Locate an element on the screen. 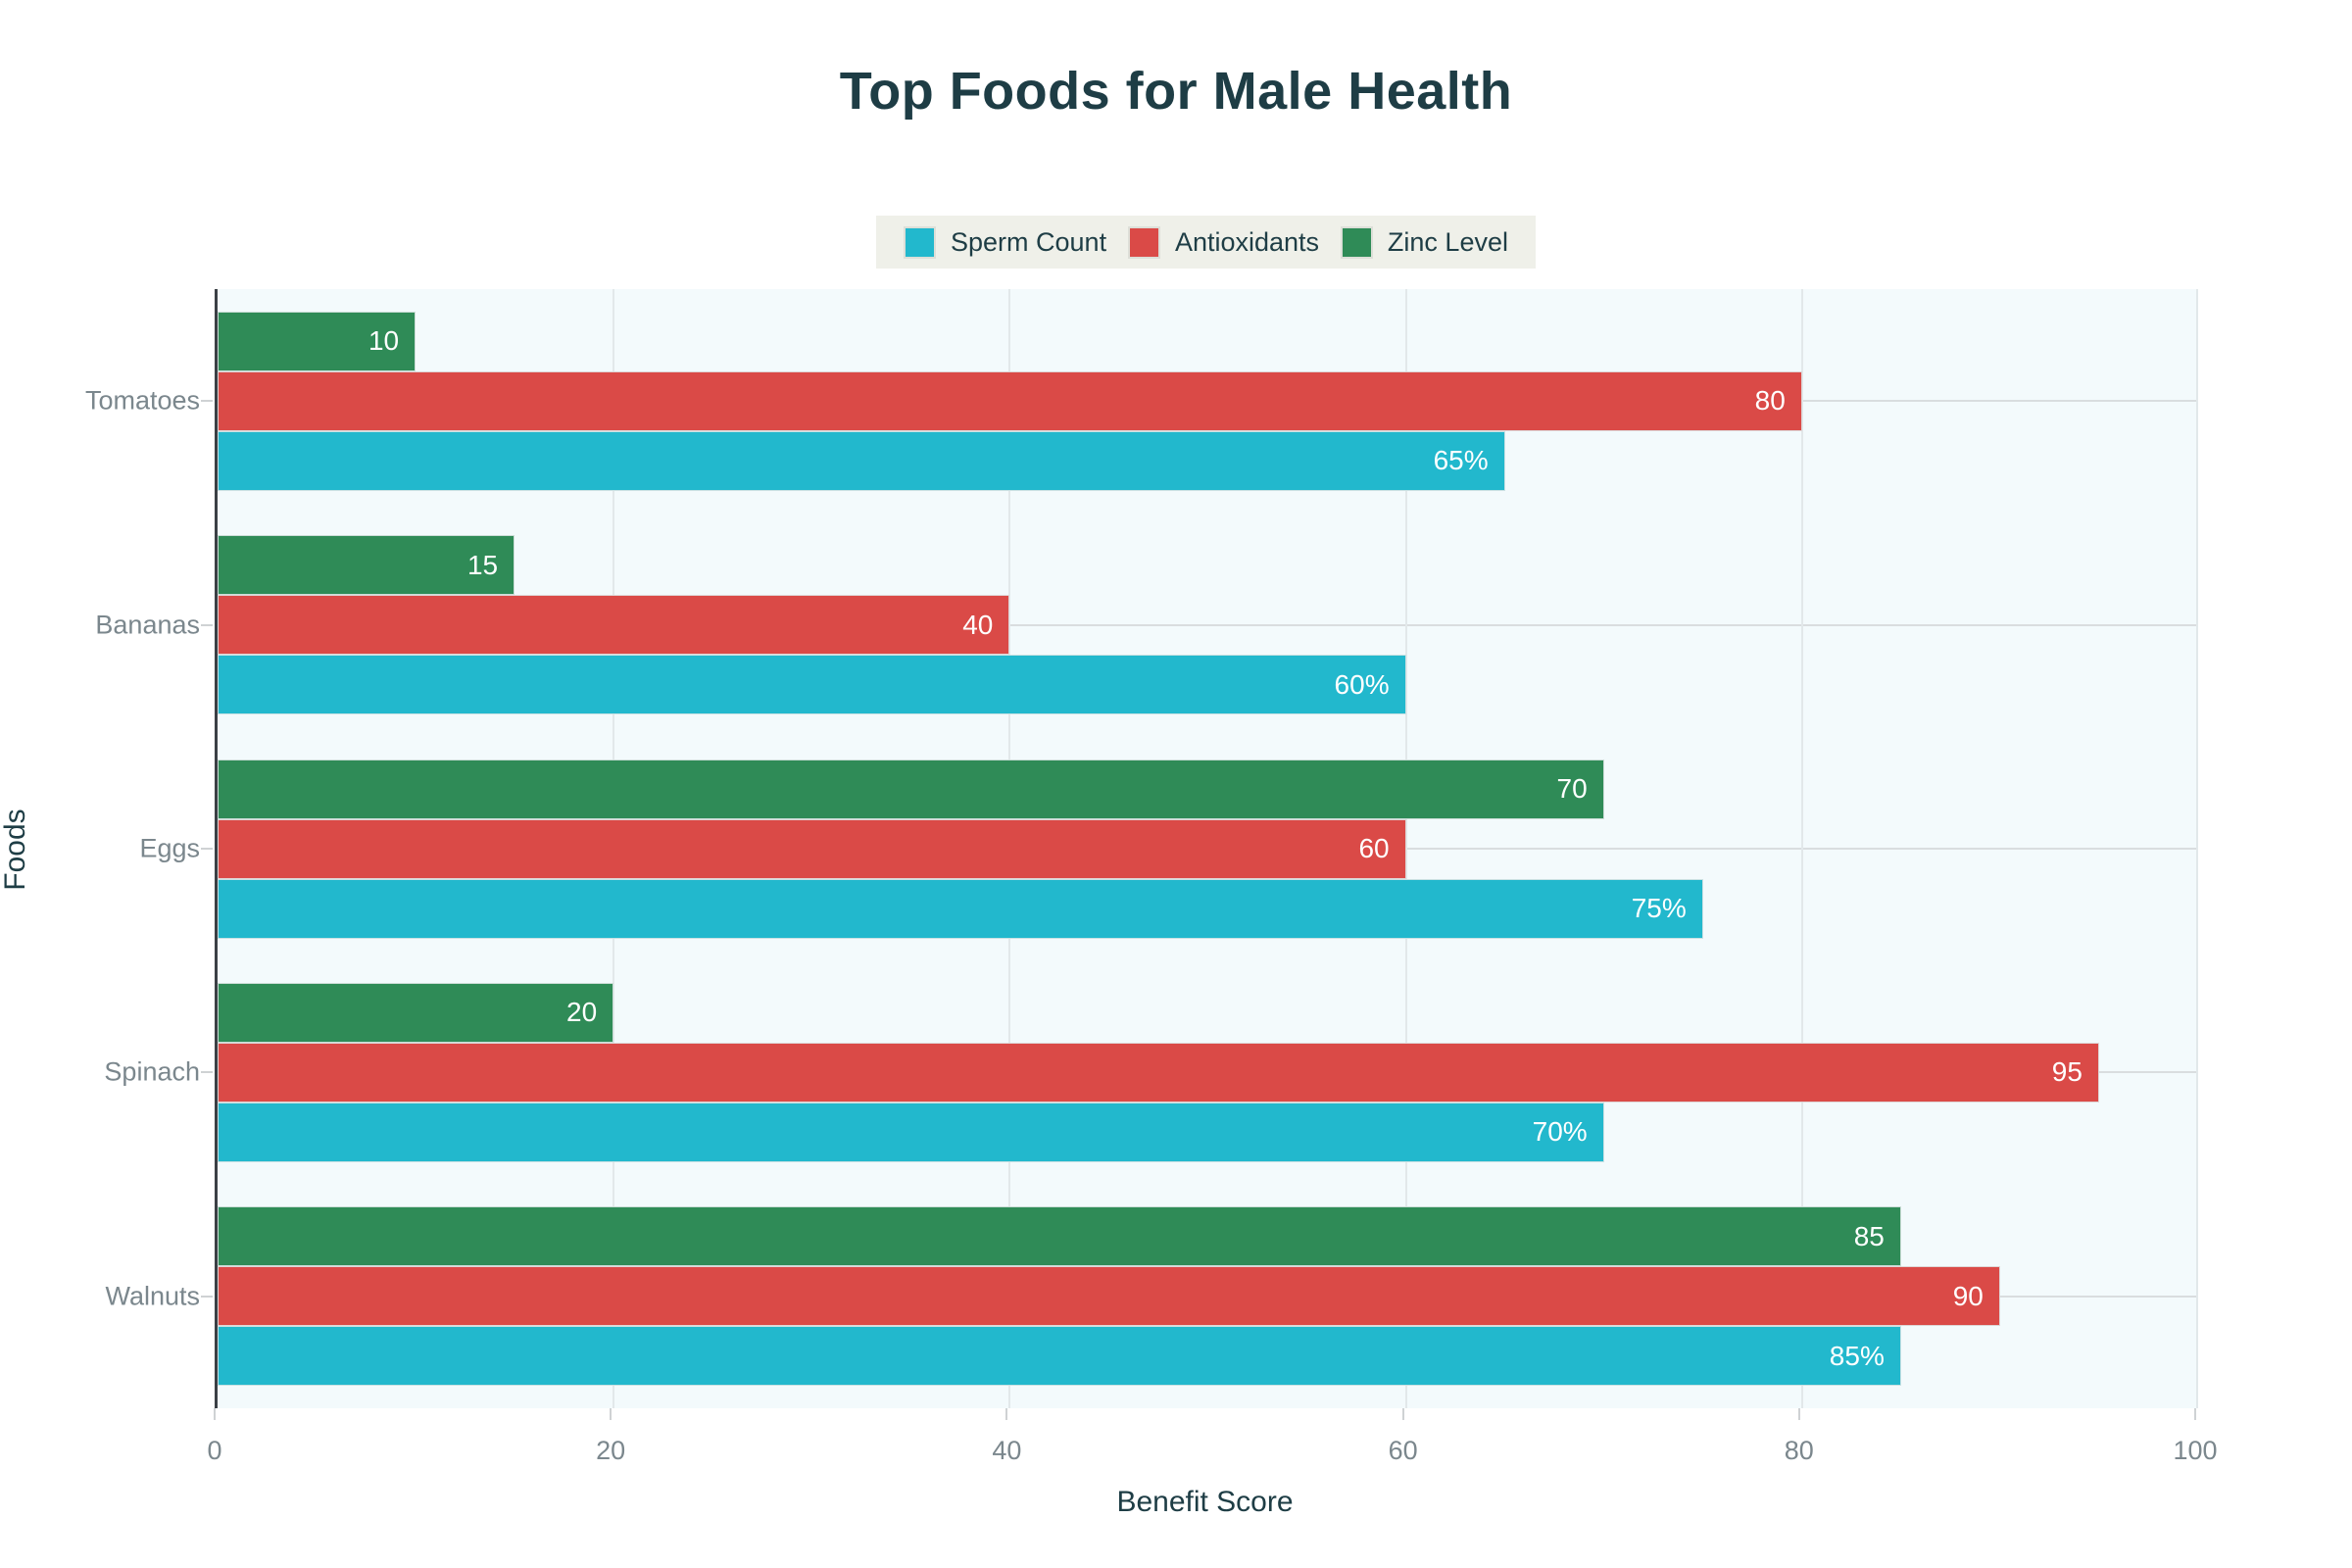  x-tick-label-20: 20 is located at coordinates (611, 1450).